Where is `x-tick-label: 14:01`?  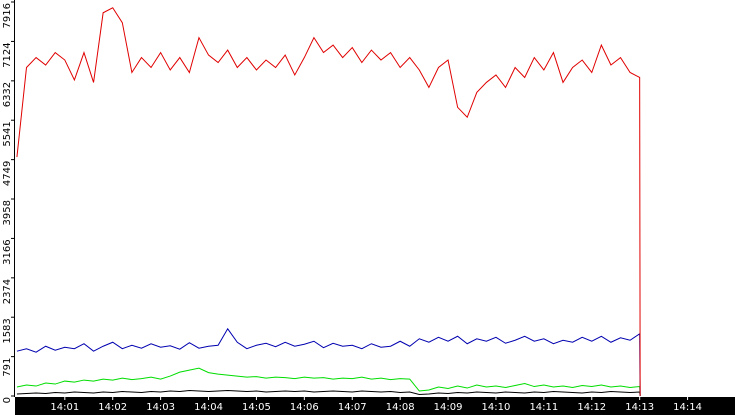 x-tick-label: 14:01 is located at coordinates (64, 407).